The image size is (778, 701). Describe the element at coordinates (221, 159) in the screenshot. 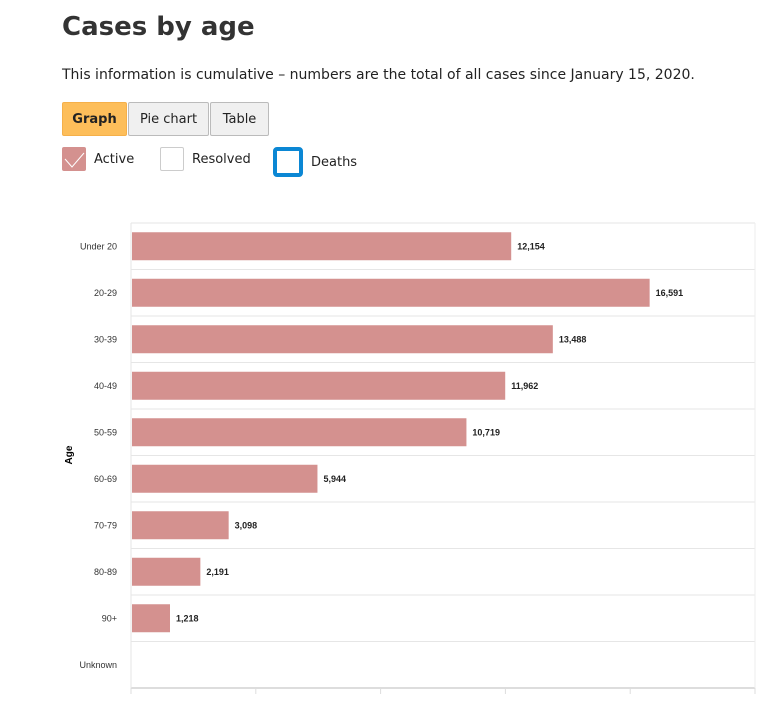

I see `legend-label: Resolved` at that location.